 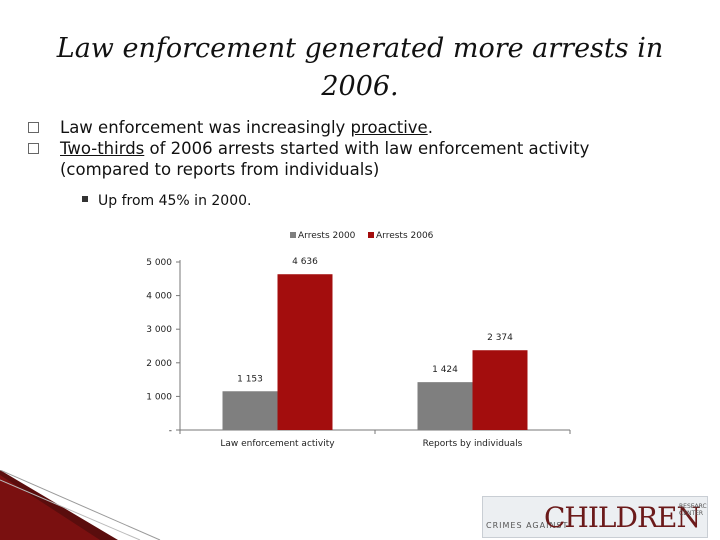 What do you see at coordinates (159, 364) in the screenshot?
I see `y-tick-label: 2 000` at bounding box center [159, 364].